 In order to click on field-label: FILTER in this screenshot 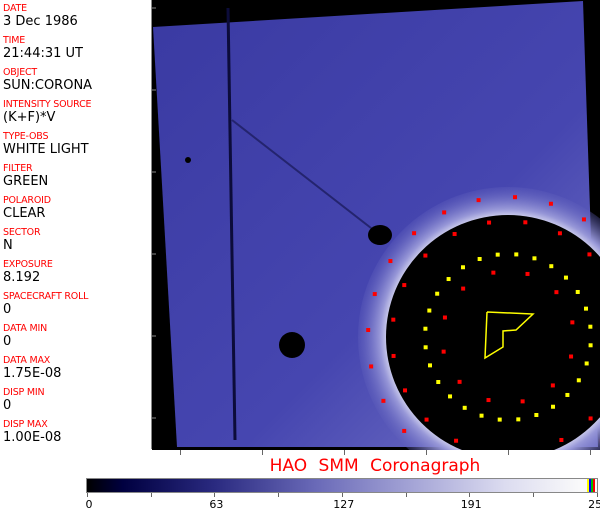, I will do `click(18, 168)`.